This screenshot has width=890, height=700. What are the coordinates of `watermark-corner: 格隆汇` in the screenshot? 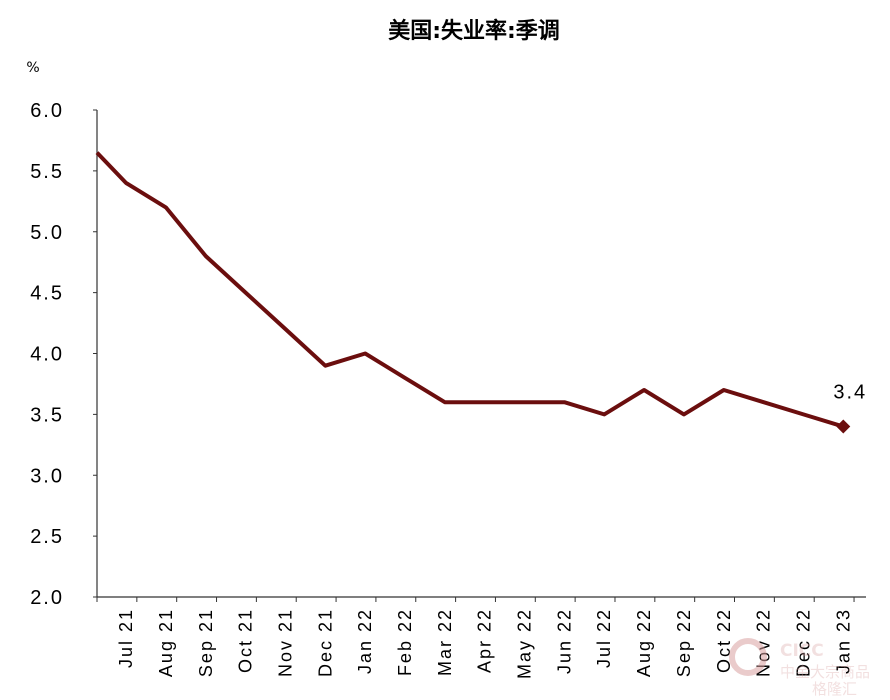 It's located at (834, 689).